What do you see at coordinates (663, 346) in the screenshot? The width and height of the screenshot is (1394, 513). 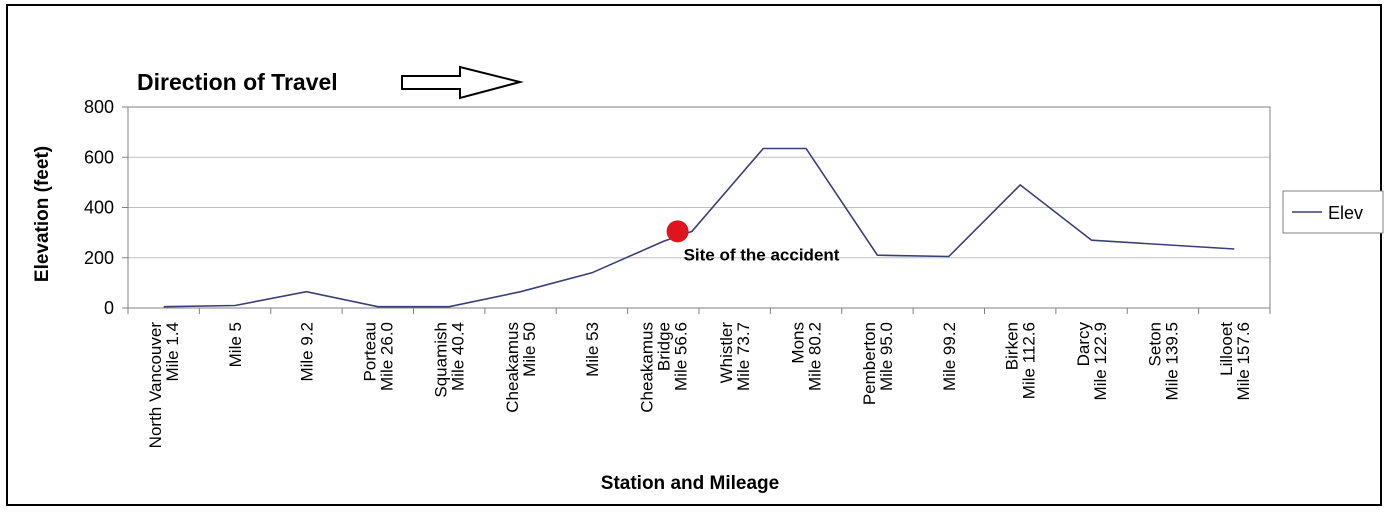 I see `x-tick-label: Bridge` at bounding box center [663, 346].